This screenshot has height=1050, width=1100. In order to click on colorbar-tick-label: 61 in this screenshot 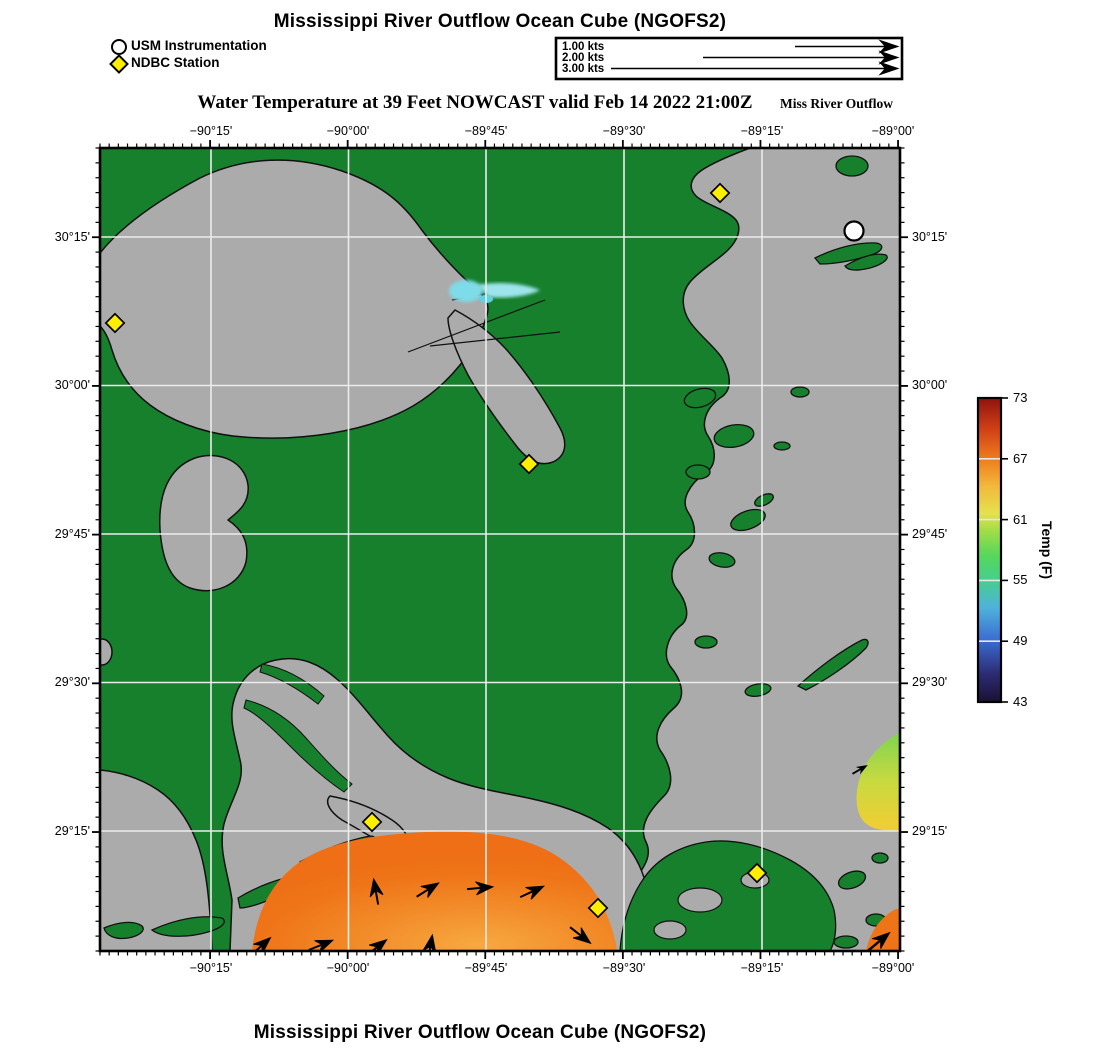, I will do `click(1020, 519)`.